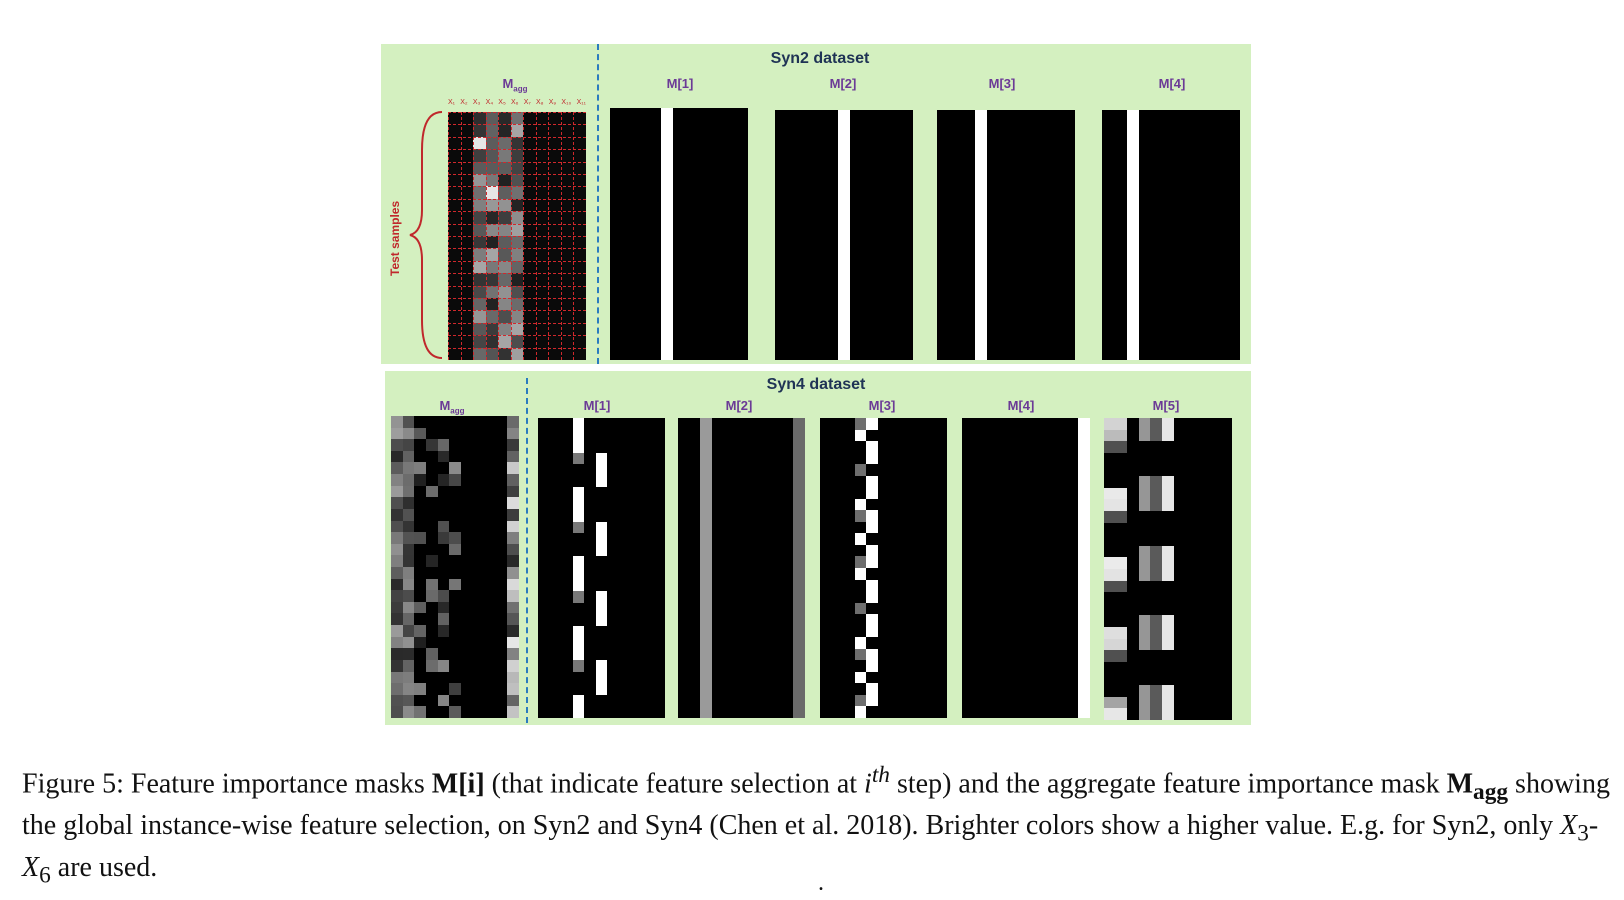 Image resolution: width=1624 pixels, height=900 pixels. I want to click on syn2-feature-label: X₆, so click(515, 102).